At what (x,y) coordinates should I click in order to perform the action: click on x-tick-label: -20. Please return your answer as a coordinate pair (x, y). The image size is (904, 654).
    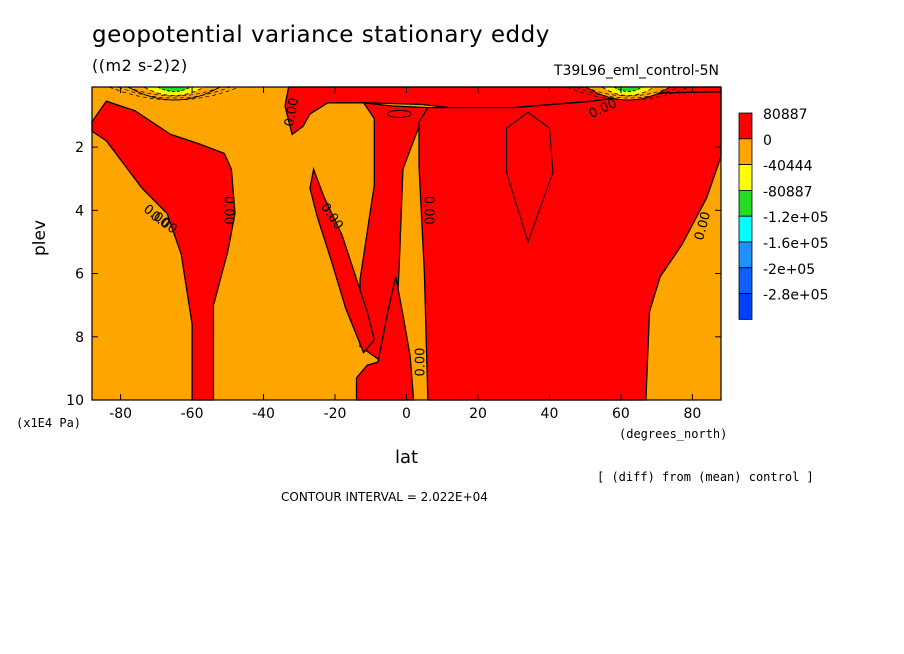
    Looking at the image, I should click on (335, 414).